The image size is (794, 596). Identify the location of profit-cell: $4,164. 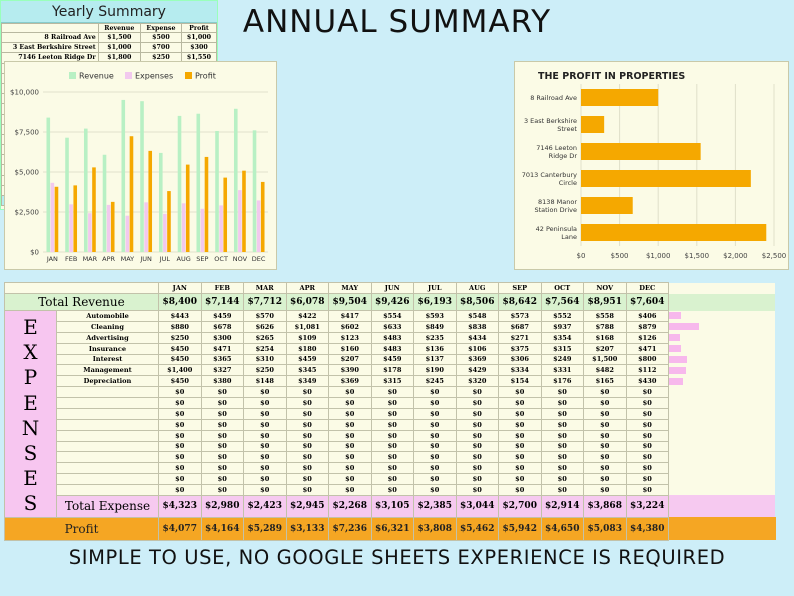
(222, 528).